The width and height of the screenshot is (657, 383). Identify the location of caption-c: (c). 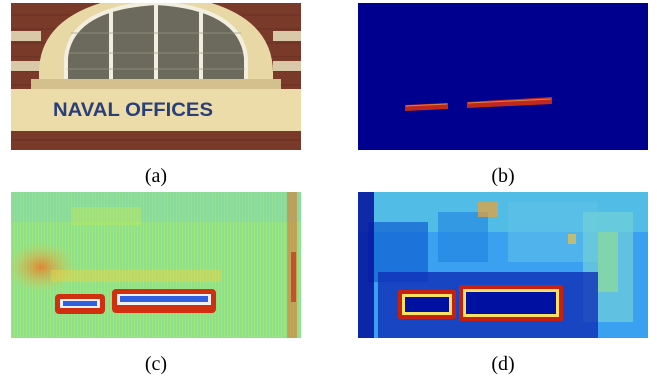
(156, 364).